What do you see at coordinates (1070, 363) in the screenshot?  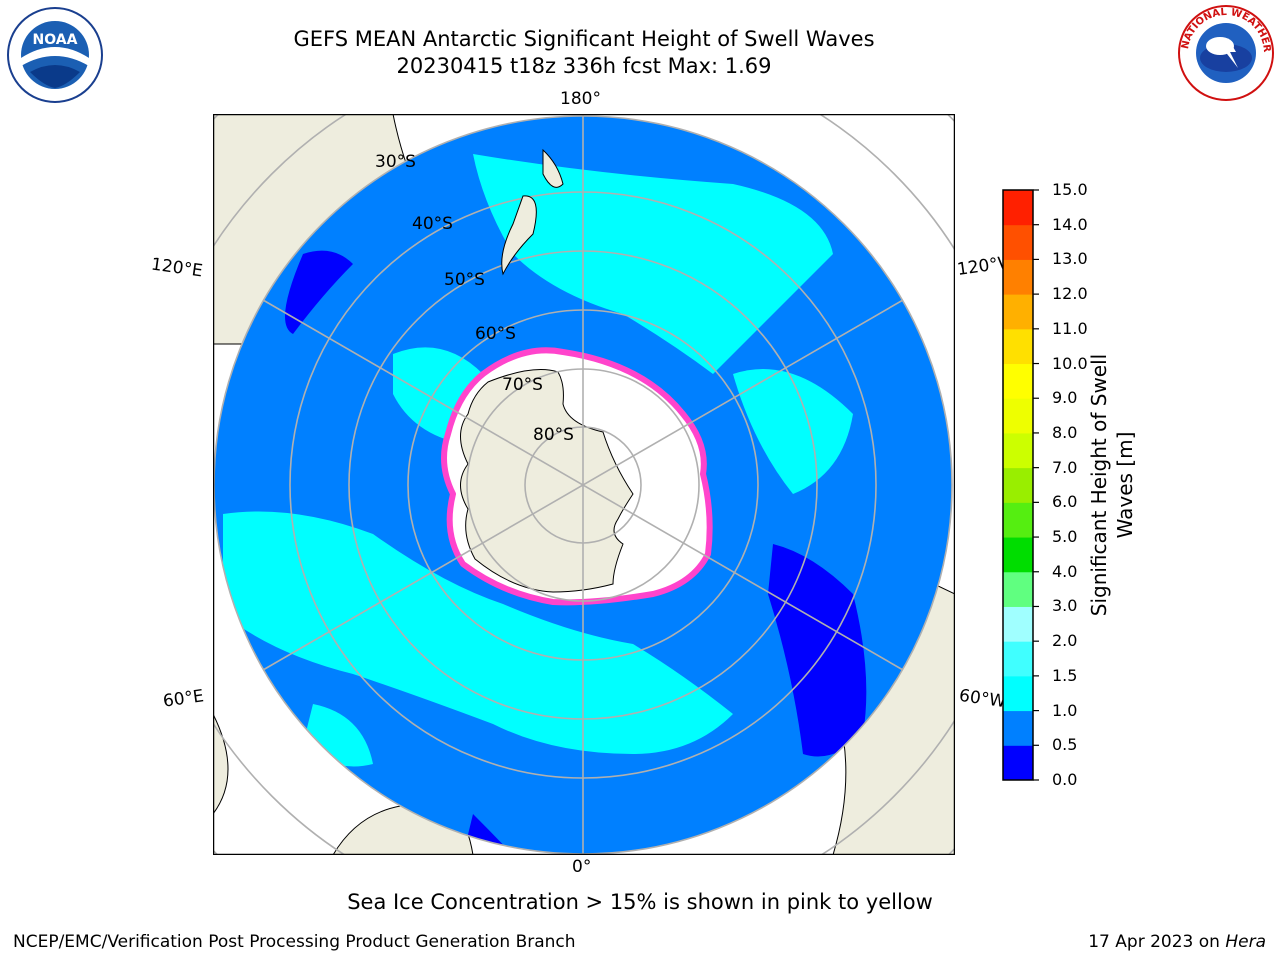 I see `colorbar-tick-label: 10.0` at bounding box center [1070, 363].